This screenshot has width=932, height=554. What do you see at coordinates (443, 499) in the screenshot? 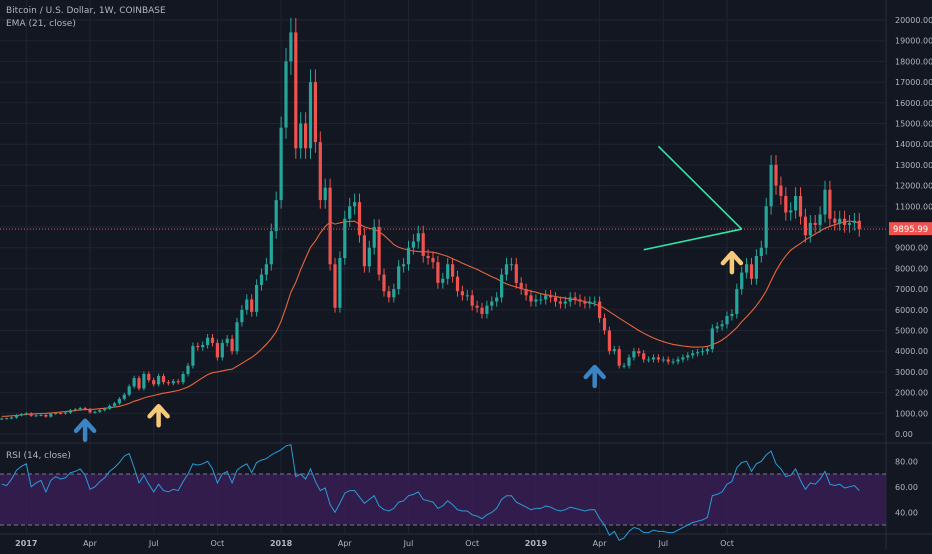
I see `rsi-panel` at bounding box center [443, 499].